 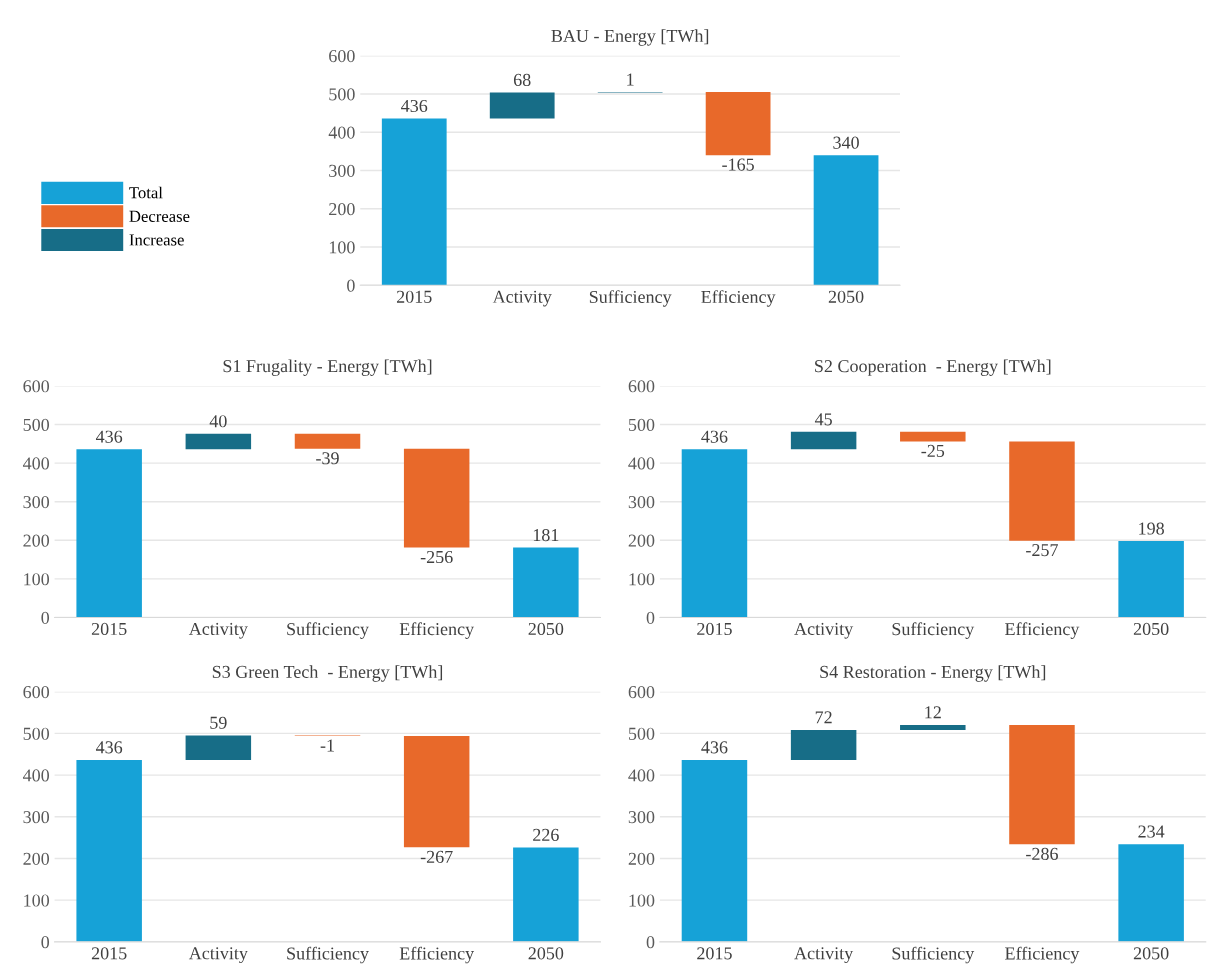 I want to click on legend-label: Total, so click(x=146, y=192).